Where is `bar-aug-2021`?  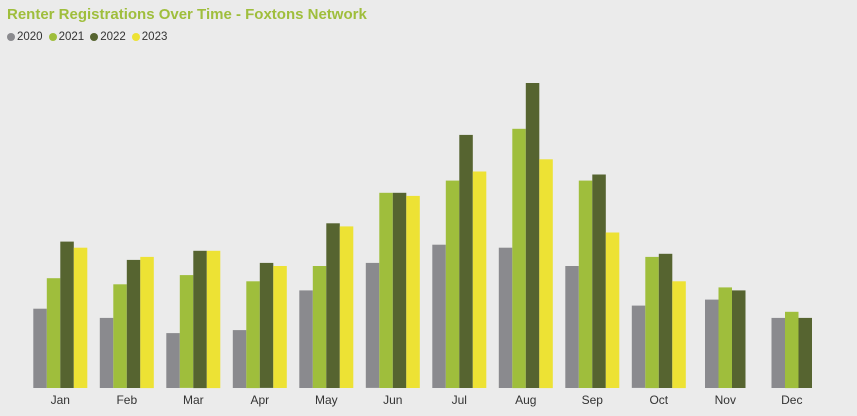 bar-aug-2021 is located at coordinates (519, 258).